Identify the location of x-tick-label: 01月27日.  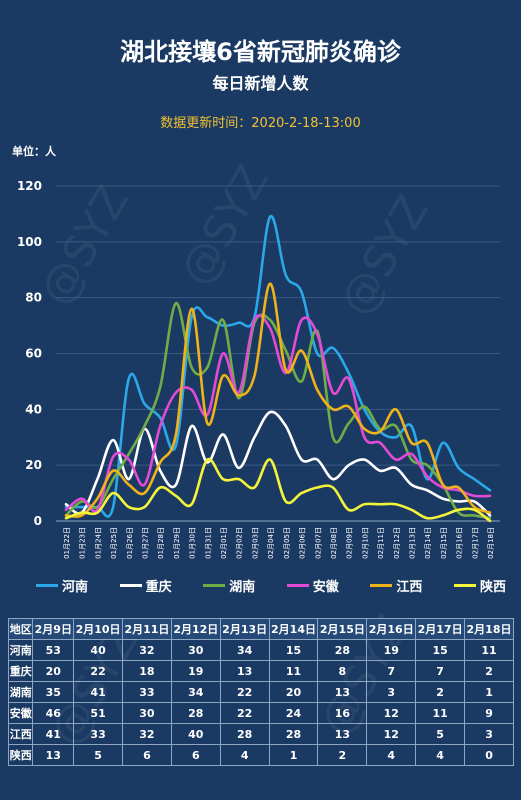
(146, 543).